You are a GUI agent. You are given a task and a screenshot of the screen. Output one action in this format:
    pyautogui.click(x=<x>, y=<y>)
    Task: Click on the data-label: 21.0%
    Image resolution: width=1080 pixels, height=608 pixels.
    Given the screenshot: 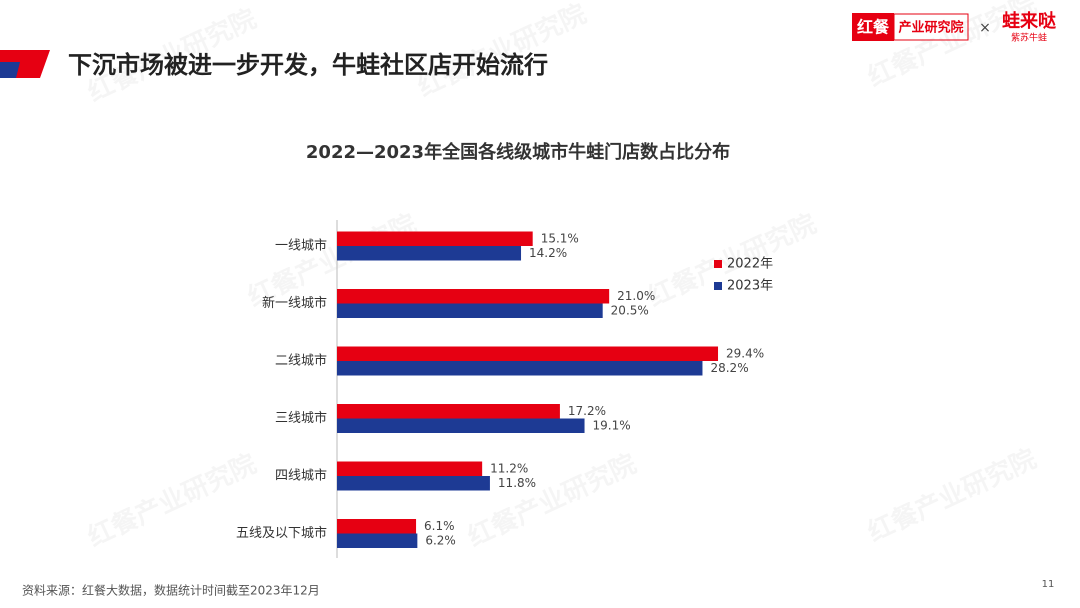 What is the action you would take?
    pyautogui.click(x=636, y=296)
    